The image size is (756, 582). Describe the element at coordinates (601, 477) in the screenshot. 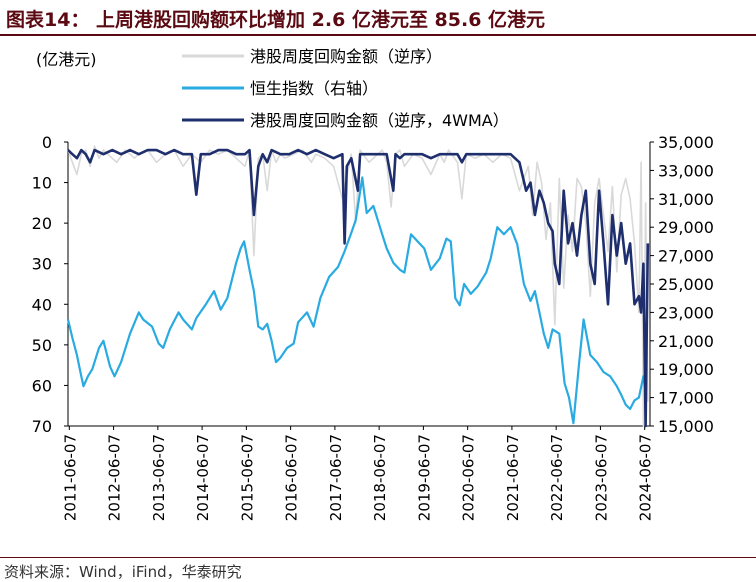

I see `x-tick-label: 2023-06-07` at that location.